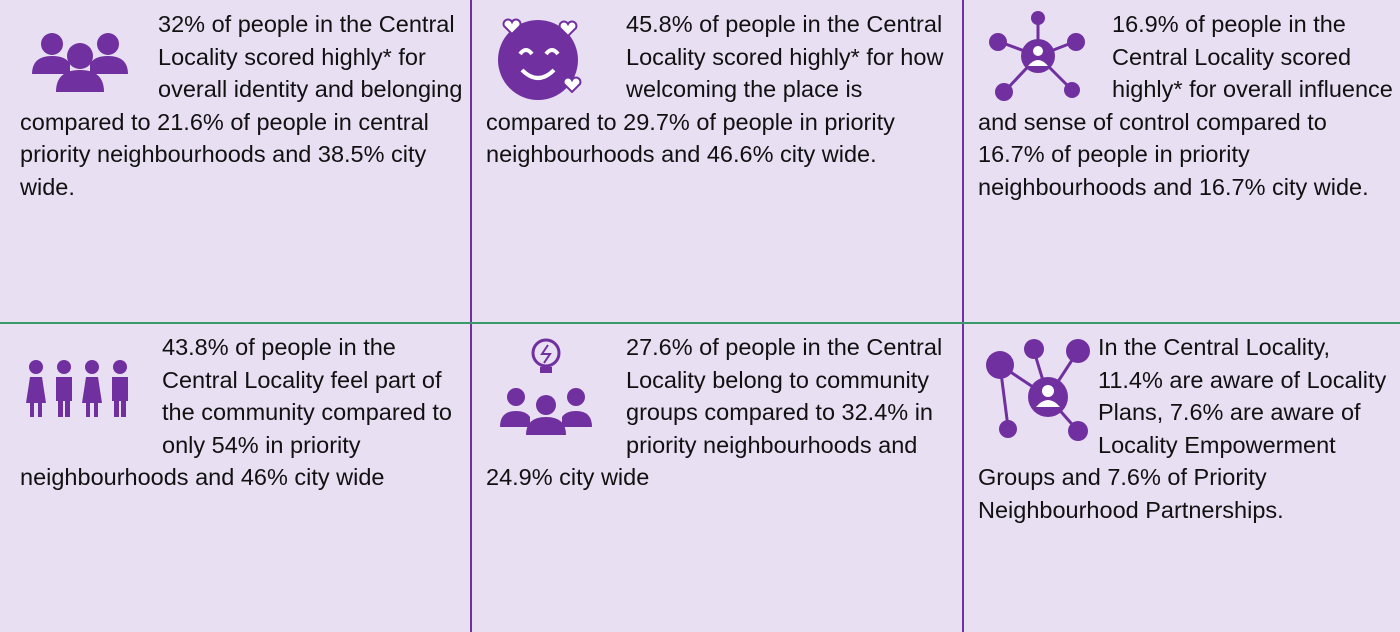  What do you see at coordinates (540, 59) in the screenshot?
I see `smiley-icon` at bounding box center [540, 59].